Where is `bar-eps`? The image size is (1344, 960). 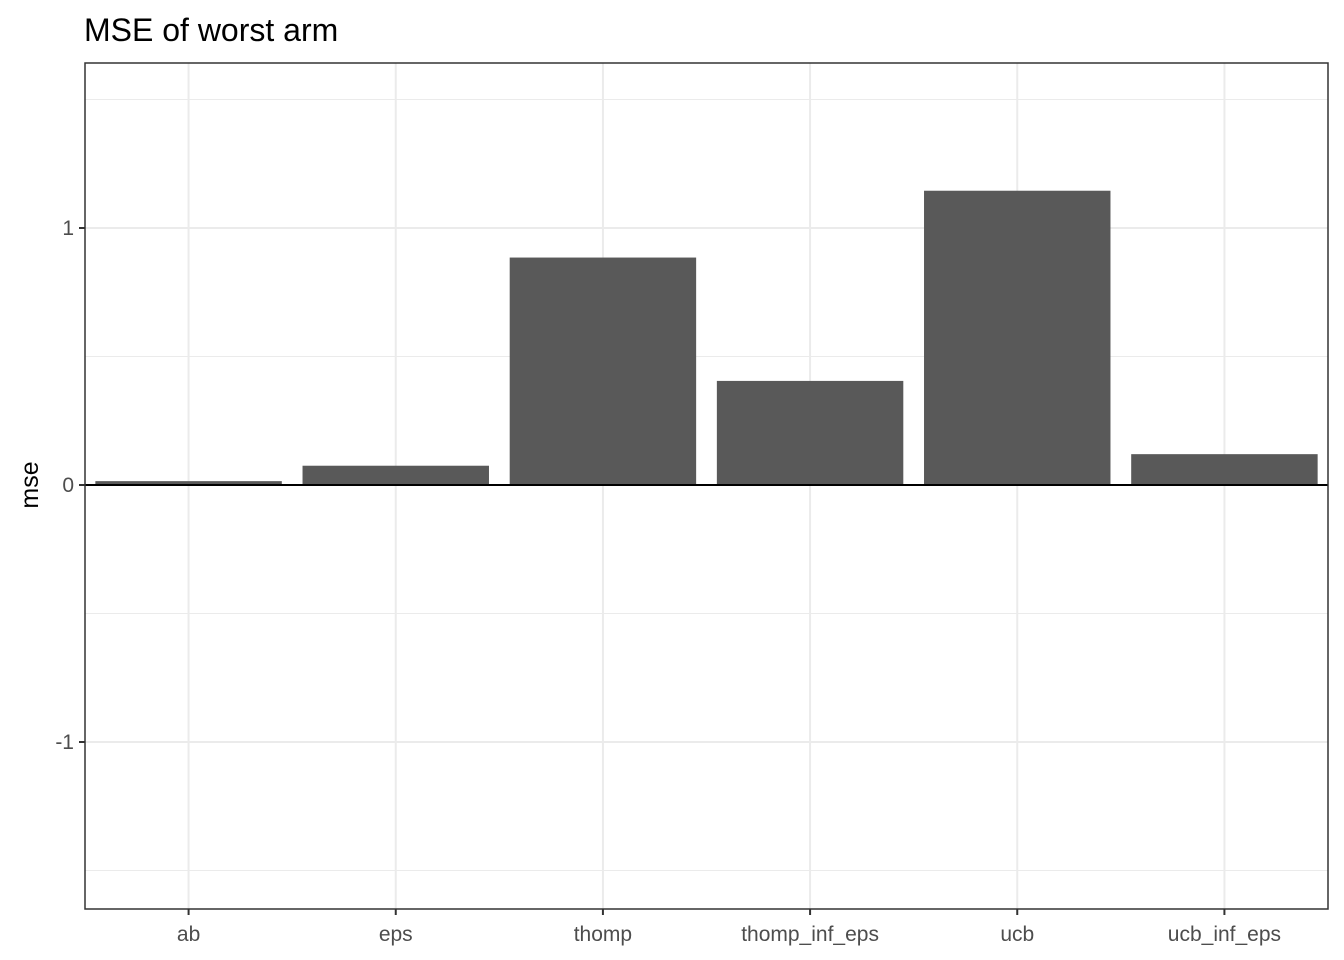
bar-eps is located at coordinates (395, 475).